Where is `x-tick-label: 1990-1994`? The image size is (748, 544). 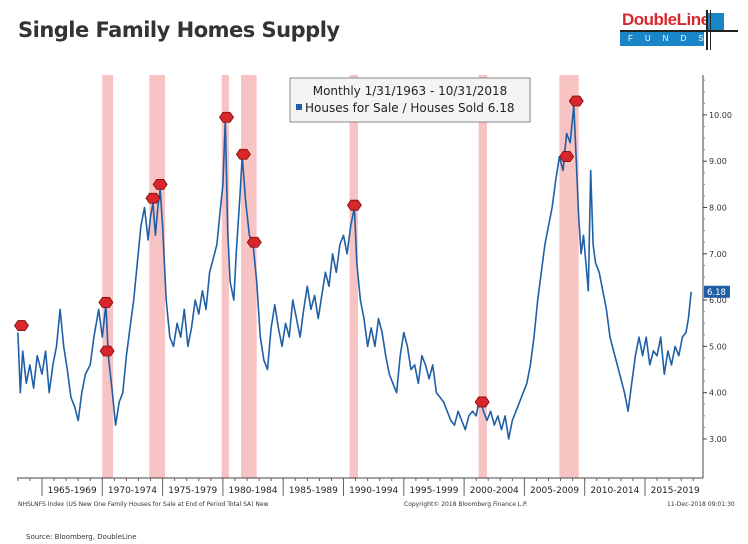 x-tick-label: 1990-1994 is located at coordinates (373, 491).